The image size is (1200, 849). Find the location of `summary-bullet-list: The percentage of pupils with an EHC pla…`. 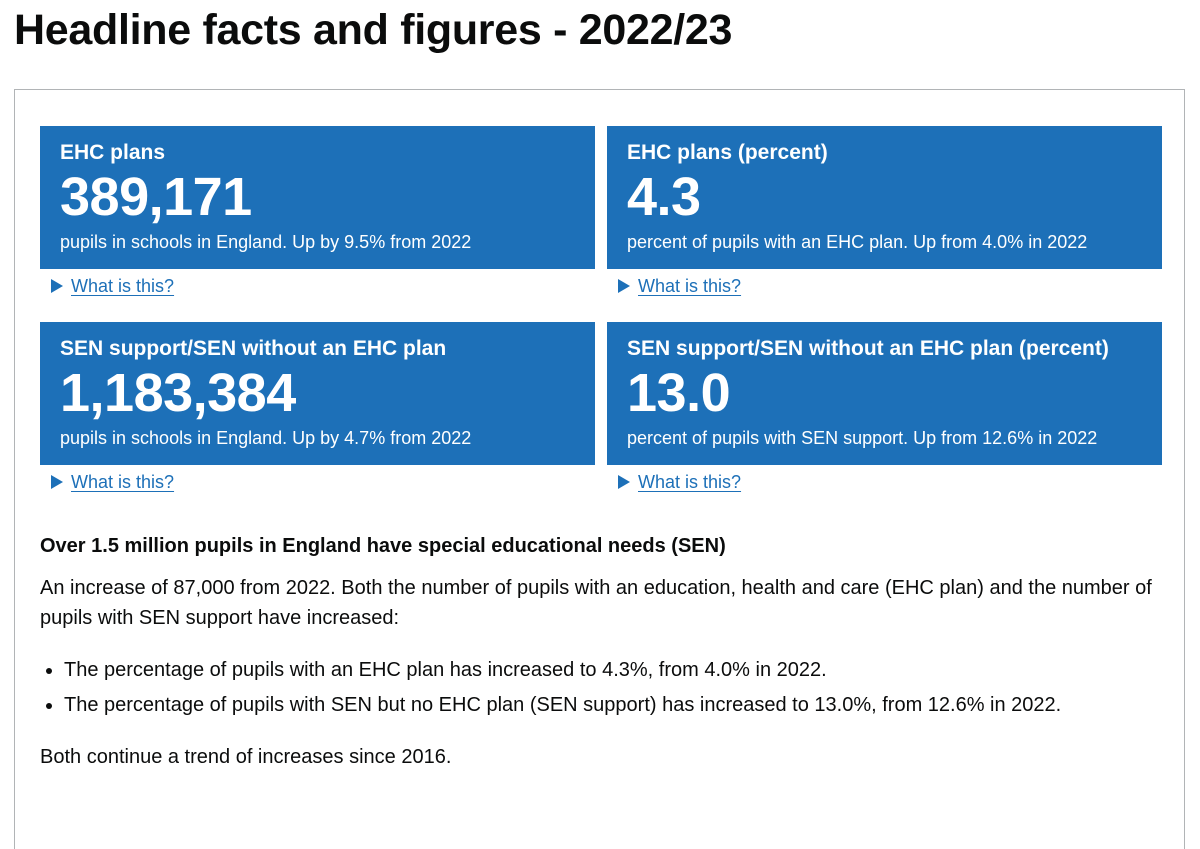

summary-bullet-list: The percentage of pupils with an EHC pla… is located at coordinates (600, 687).